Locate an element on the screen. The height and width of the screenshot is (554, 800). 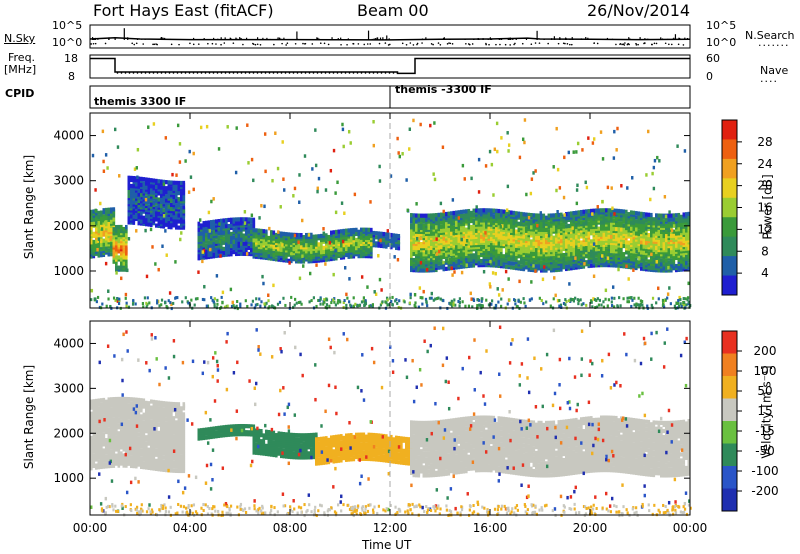
scatter-cell is located at coordinates (507, 133).